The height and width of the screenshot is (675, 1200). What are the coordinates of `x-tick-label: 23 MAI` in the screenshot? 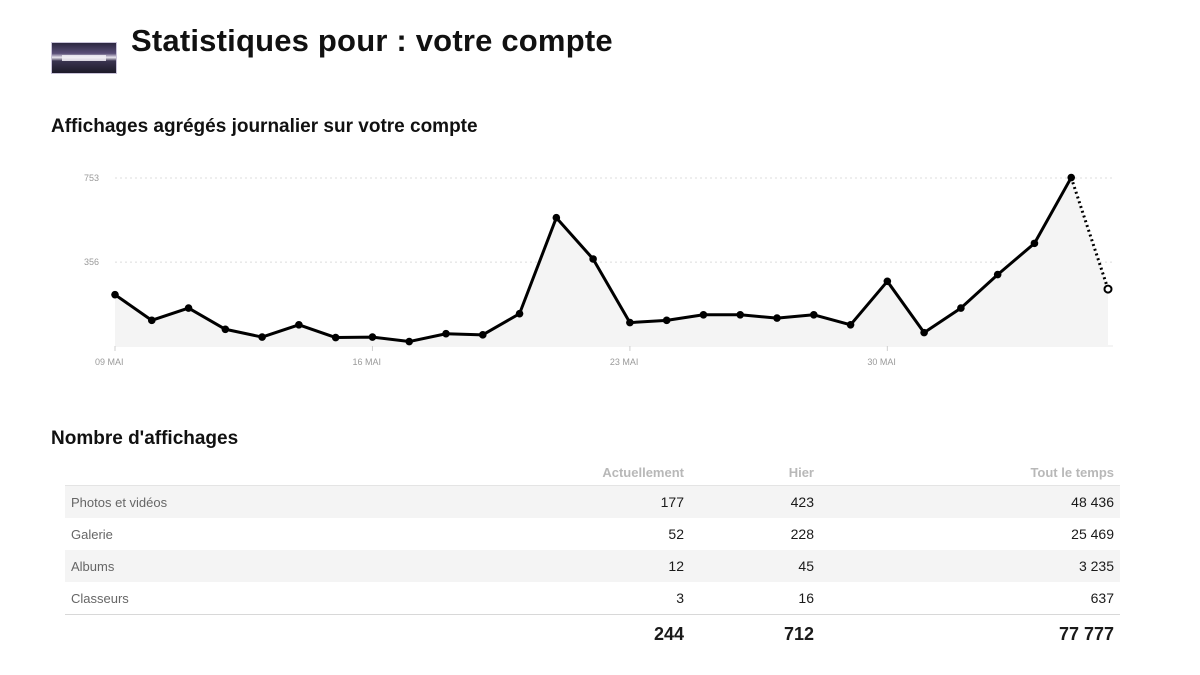 It's located at (624, 362).